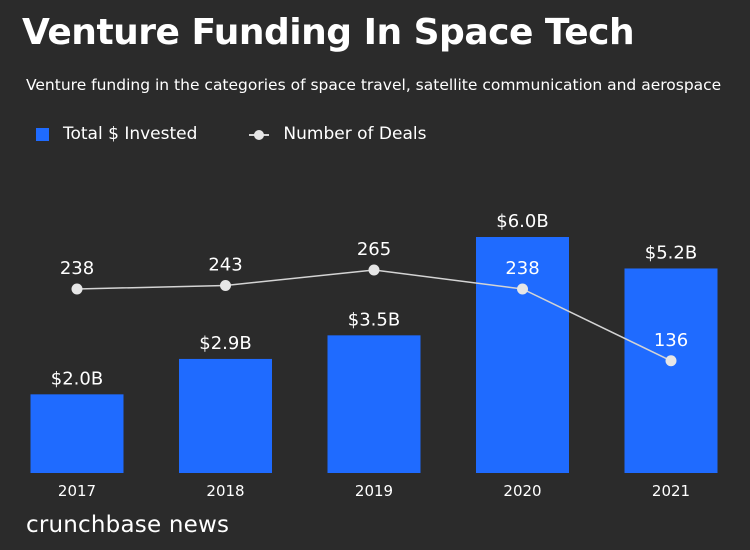  Describe the element at coordinates (671, 370) in the screenshot. I see `bar-2021` at that location.